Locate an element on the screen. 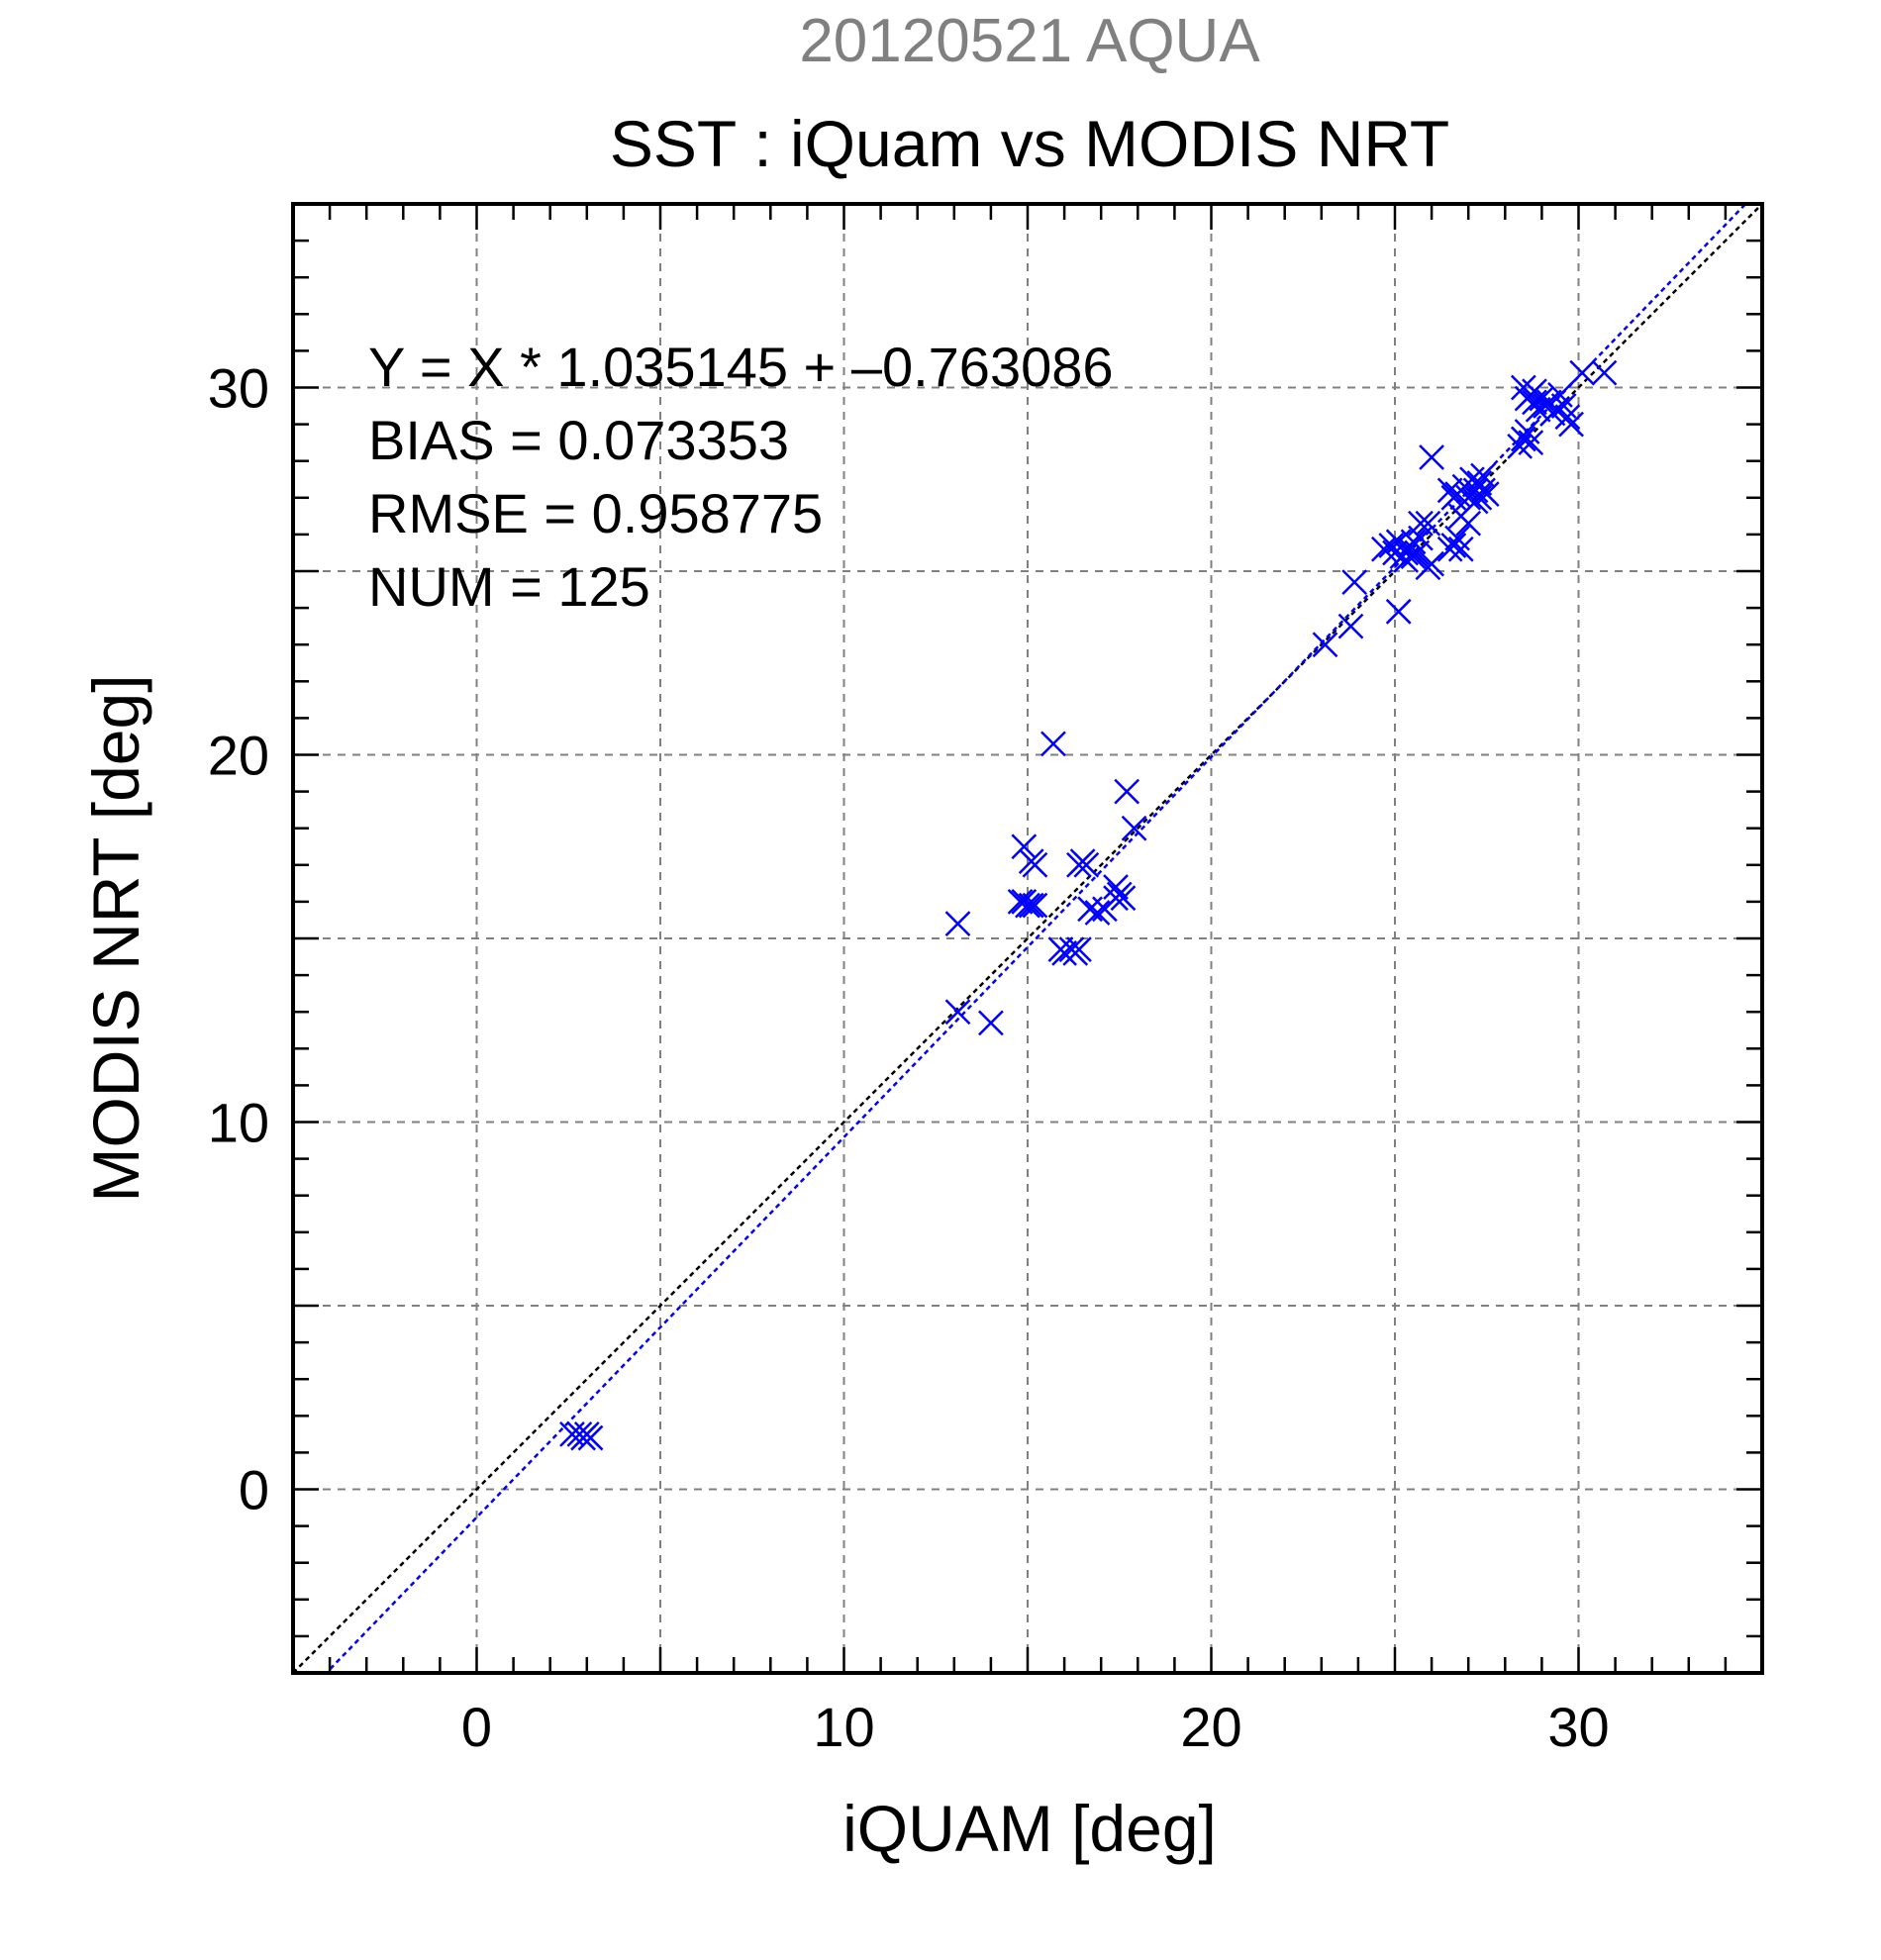 This screenshot has height=1960, width=1881. y-tick-label: 20 is located at coordinates (239, 756).